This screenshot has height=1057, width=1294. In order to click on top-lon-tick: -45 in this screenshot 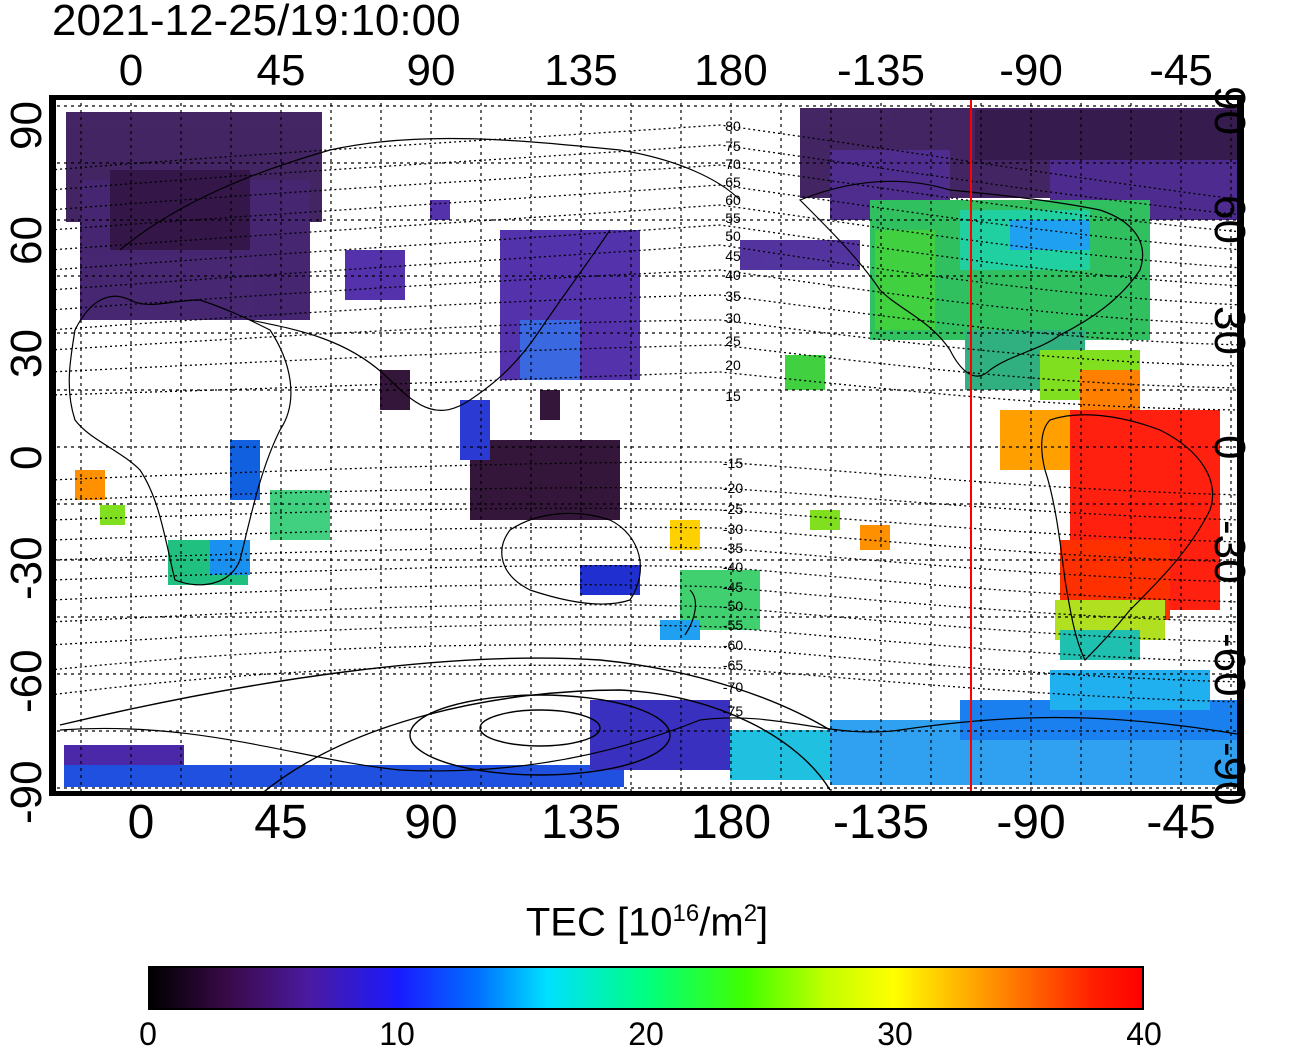, I will do `click(1181, 70)`.